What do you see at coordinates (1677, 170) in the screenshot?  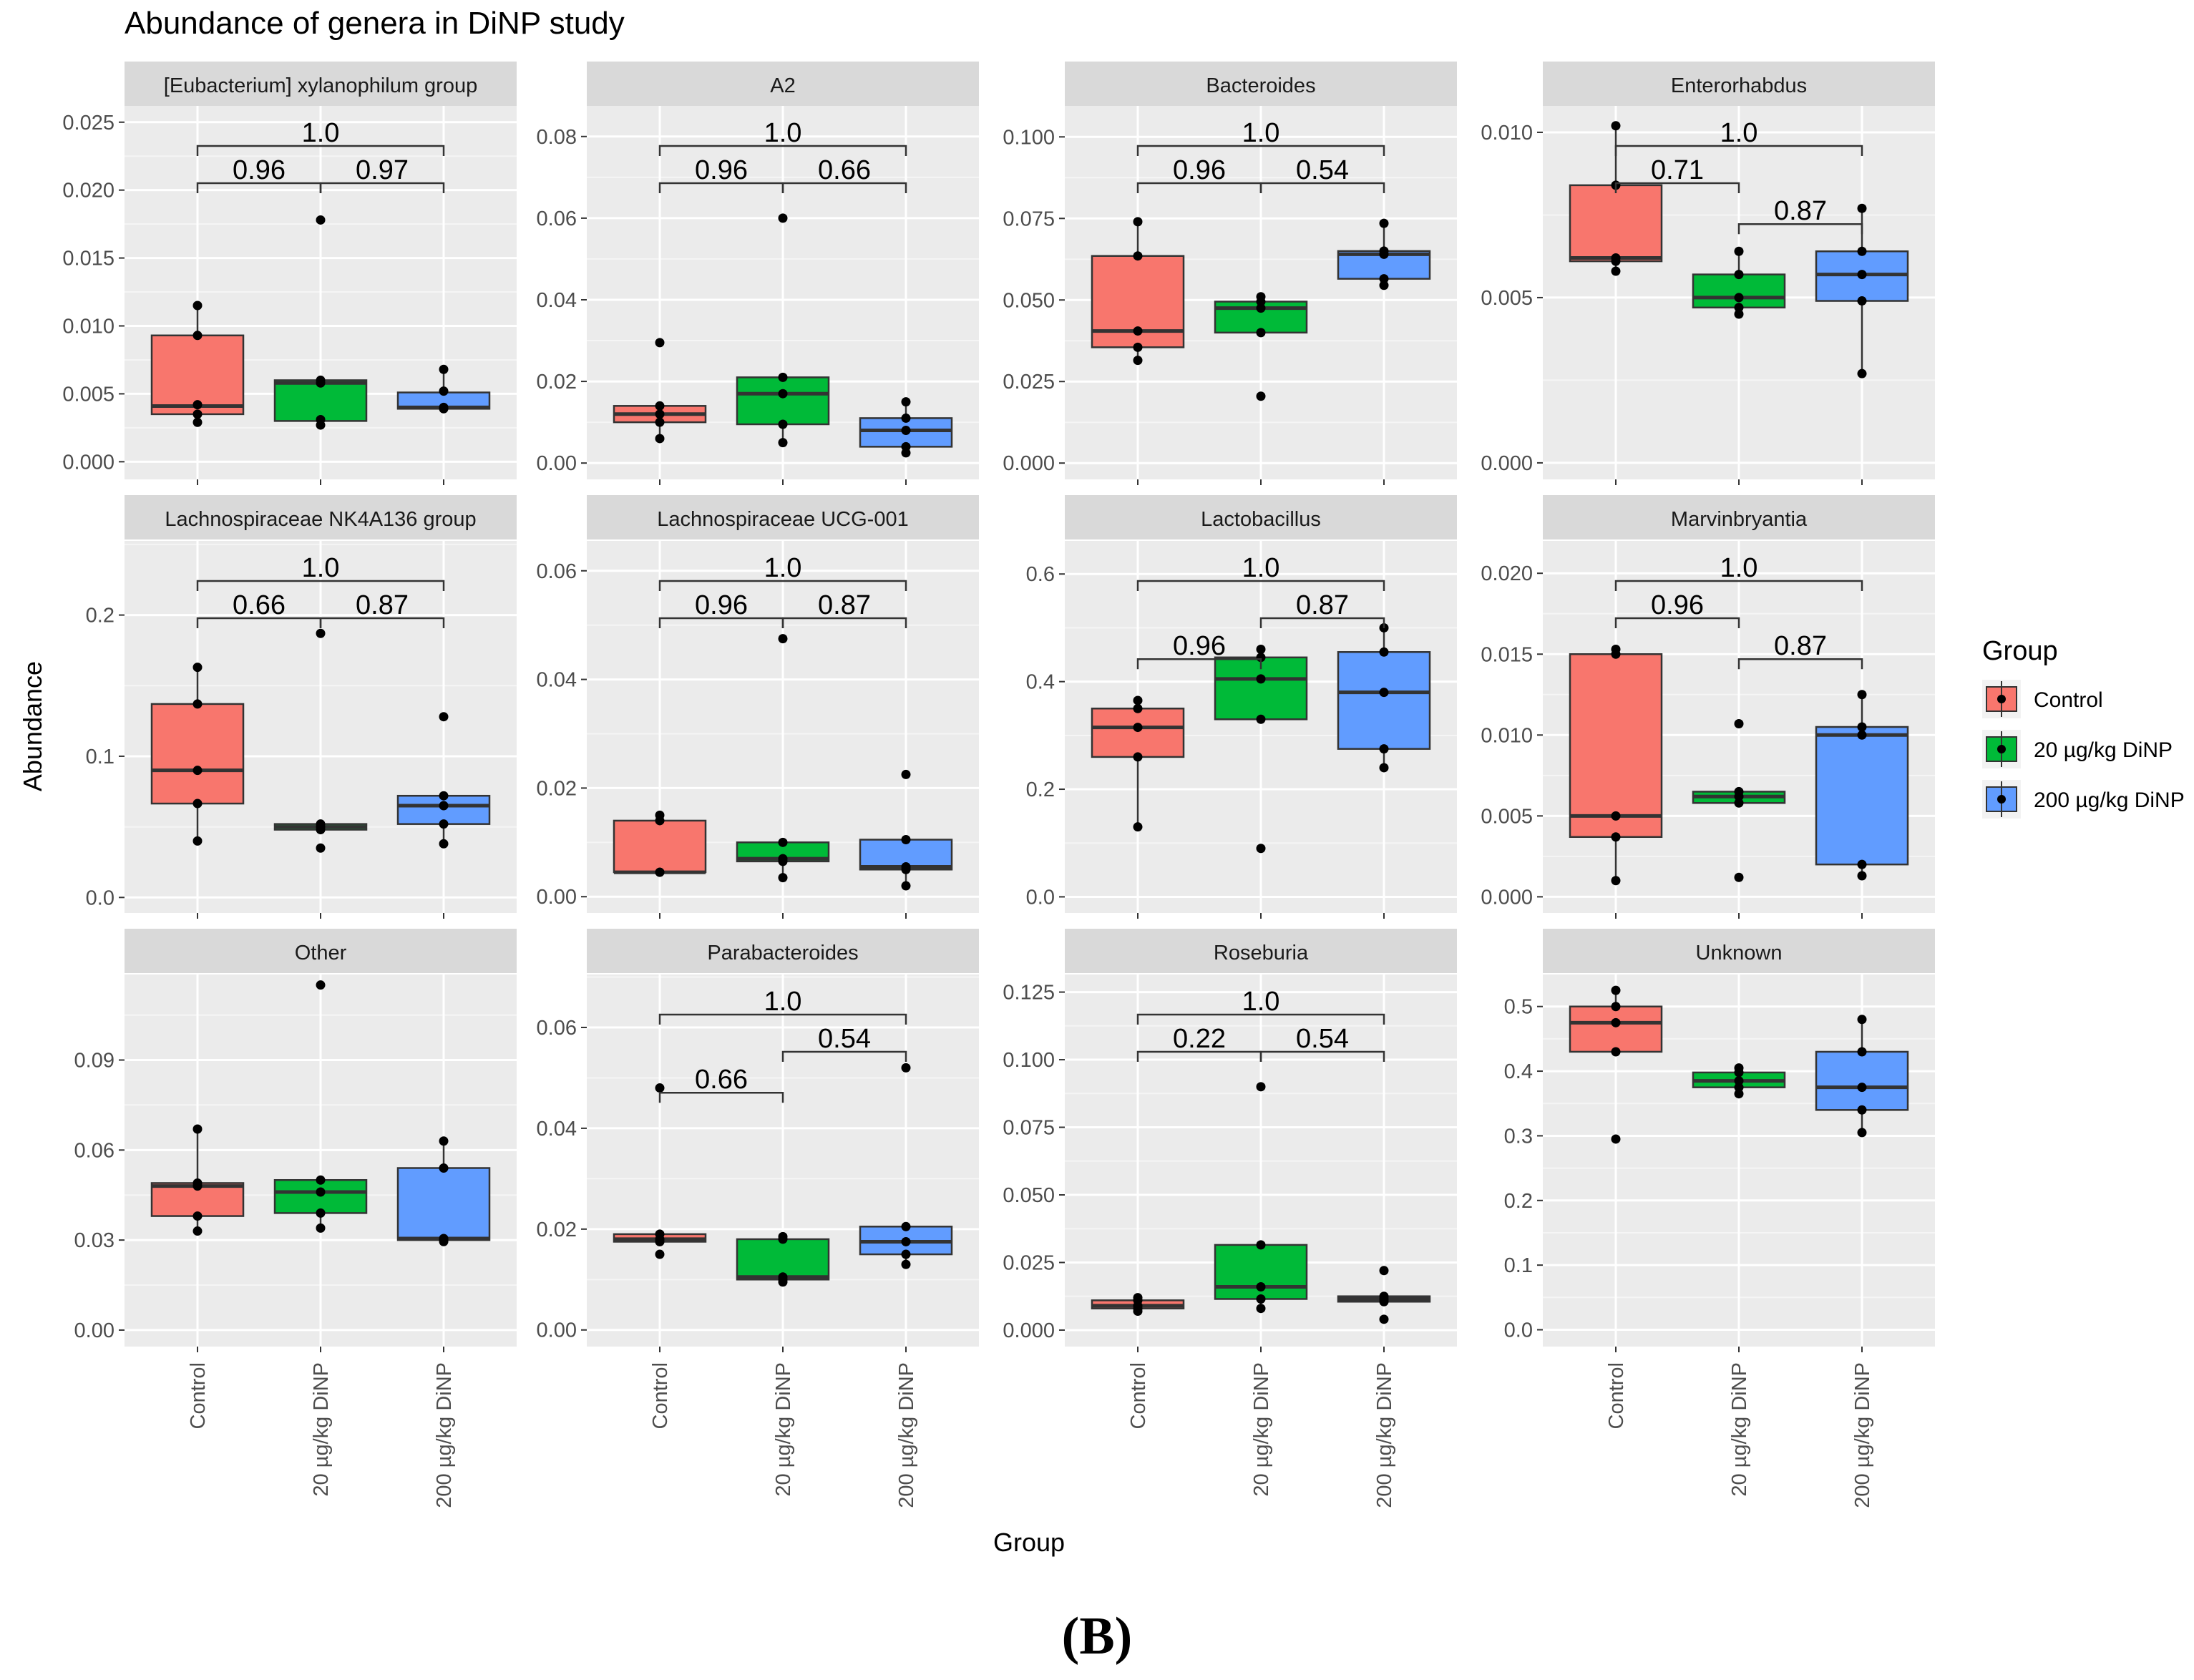 I see `p-value-label: 0.71` at bounding box center [1677, 170].